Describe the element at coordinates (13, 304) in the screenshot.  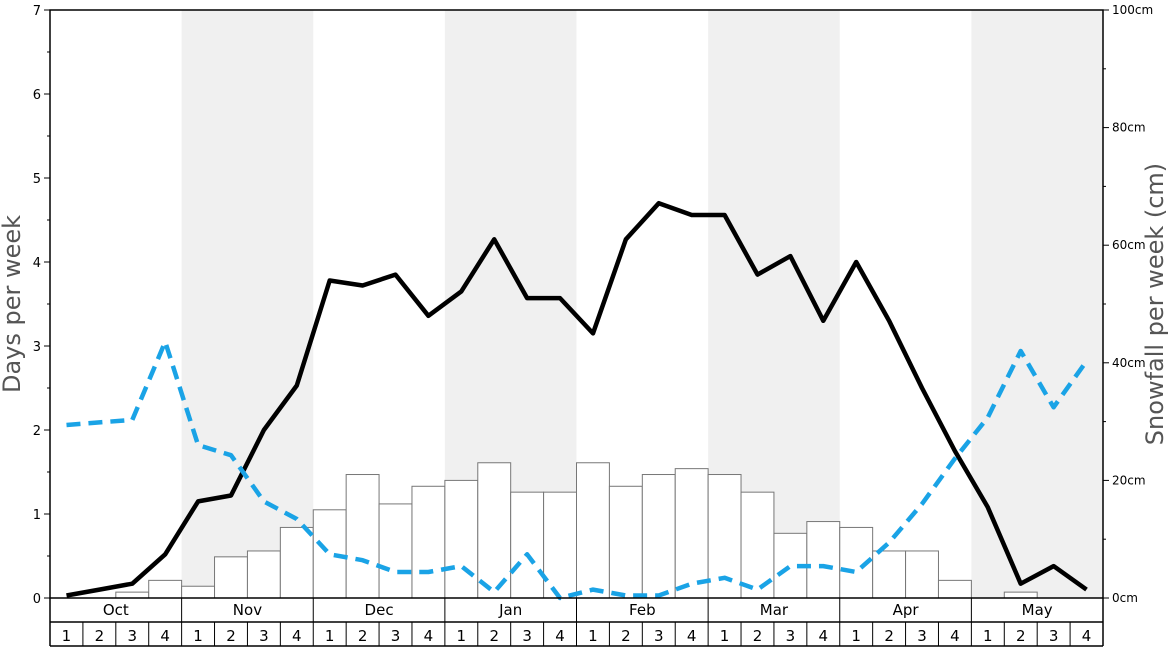
I see `left-axis-title: Days per week` at that location.